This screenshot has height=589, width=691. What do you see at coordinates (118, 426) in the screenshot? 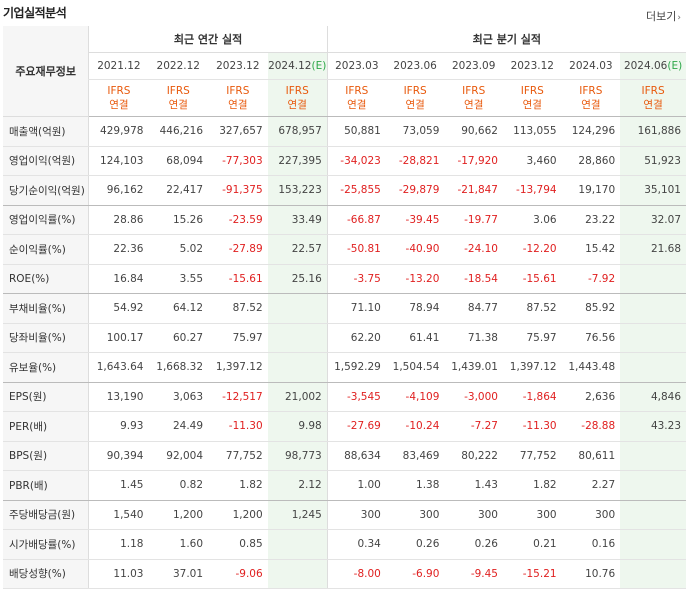
I see `table-cell: 9.93` at bounding box center [118, 426].